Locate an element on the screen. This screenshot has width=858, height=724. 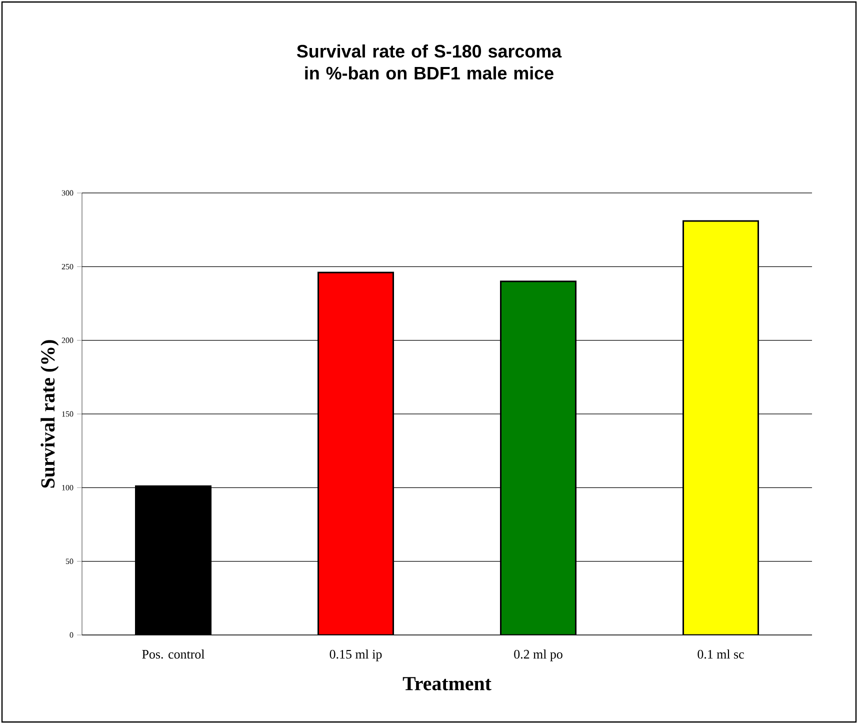
x-tick-label: 0.2 ml po is located at coordinates (538, 656).